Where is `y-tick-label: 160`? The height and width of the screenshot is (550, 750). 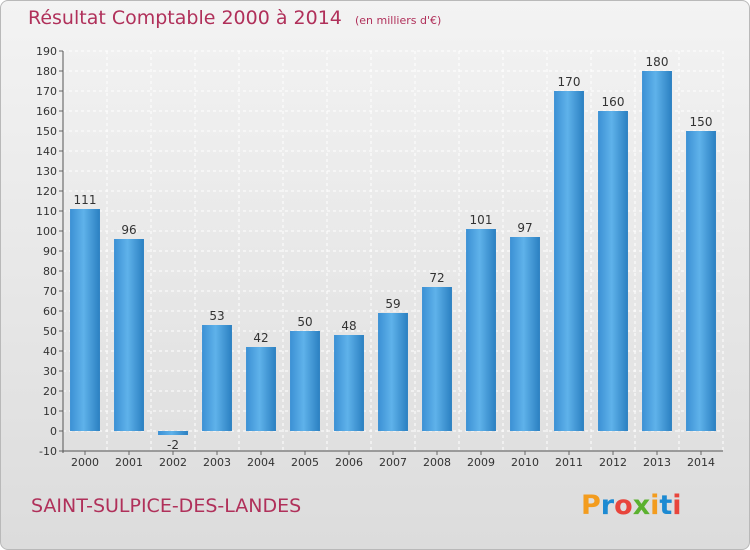 y-tick-label: 160 is located at coordinates (46, 111).